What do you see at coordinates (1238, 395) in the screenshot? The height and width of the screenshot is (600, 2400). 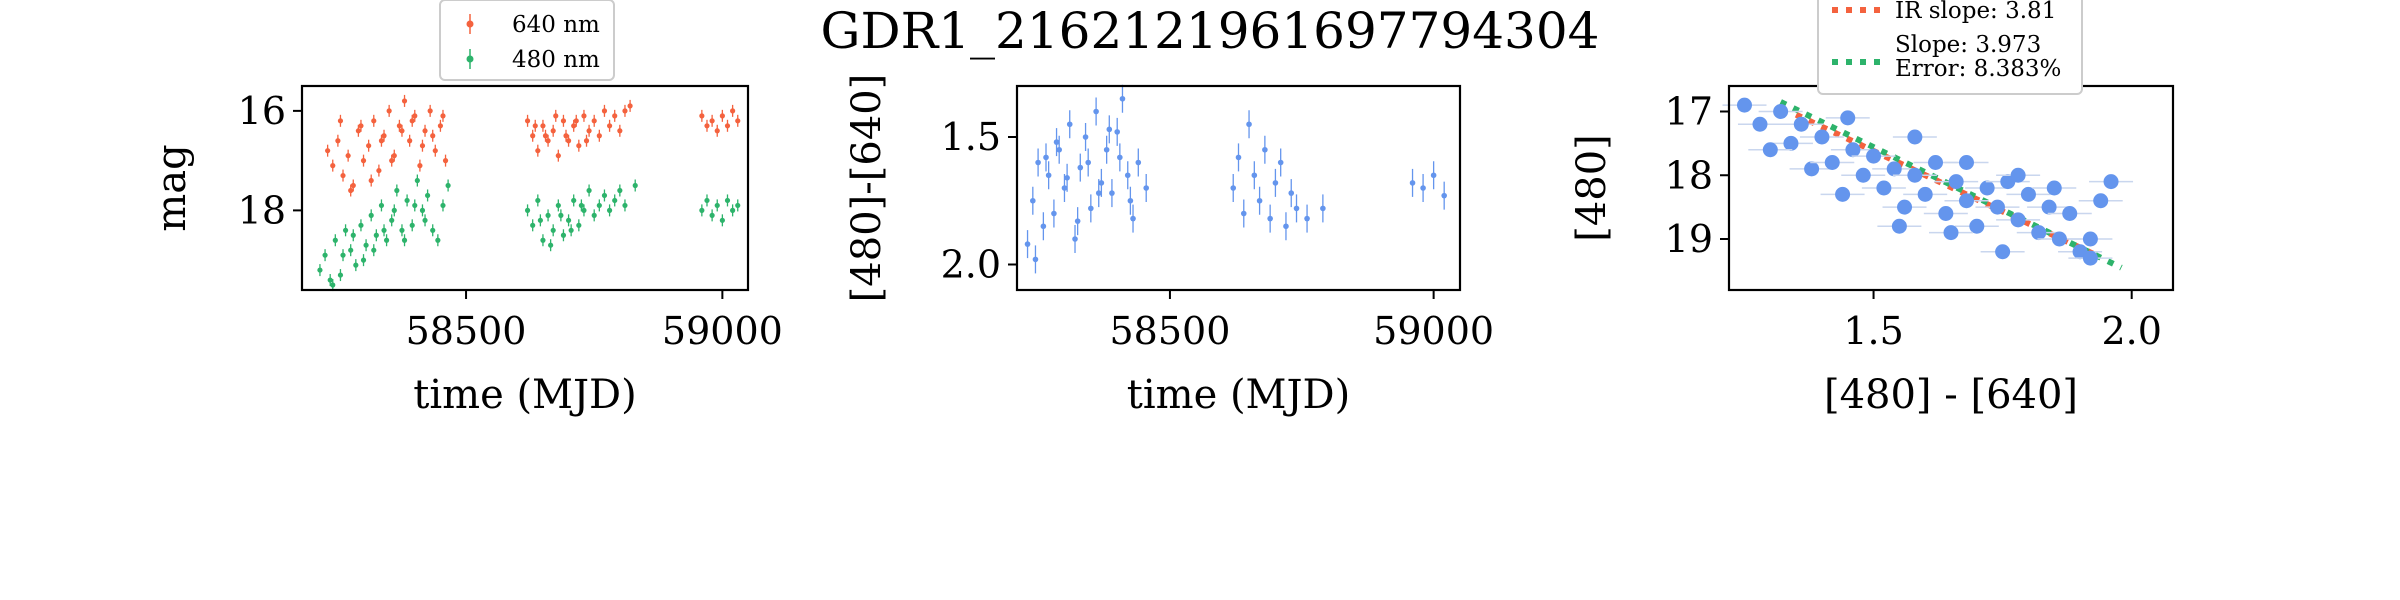 I see `x-axis-label: time (MJD)` at bounding box center [1238, 395].